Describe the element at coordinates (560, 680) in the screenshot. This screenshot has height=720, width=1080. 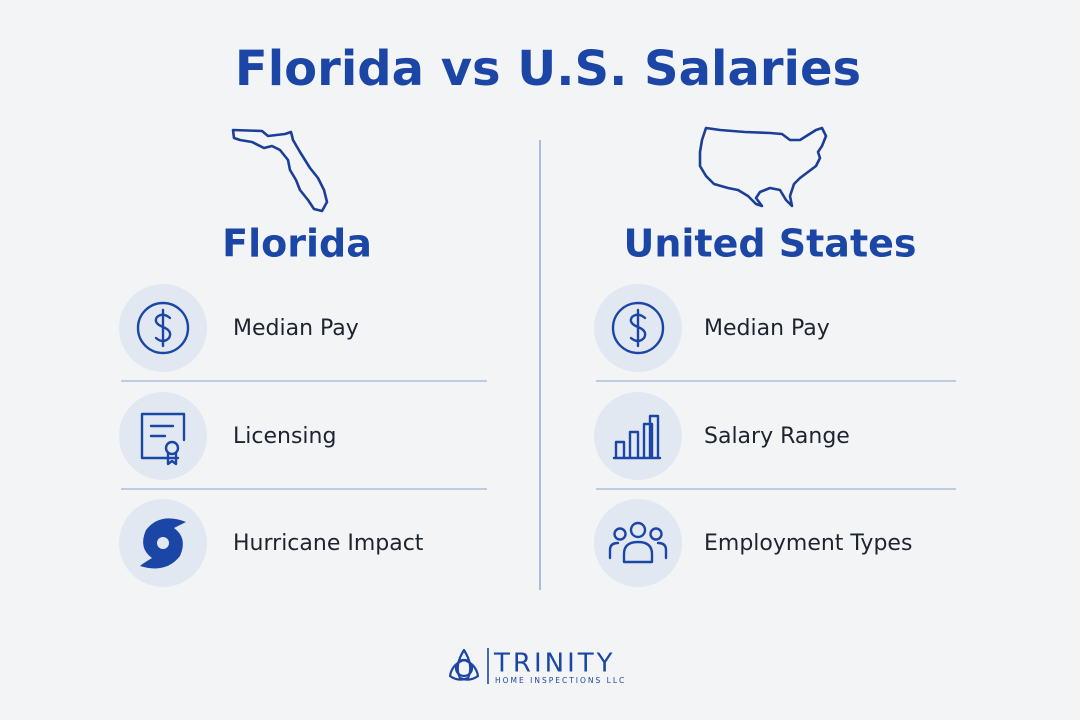
I see `brand-tagline: HOME INSPECTIONS LLC` at that location.